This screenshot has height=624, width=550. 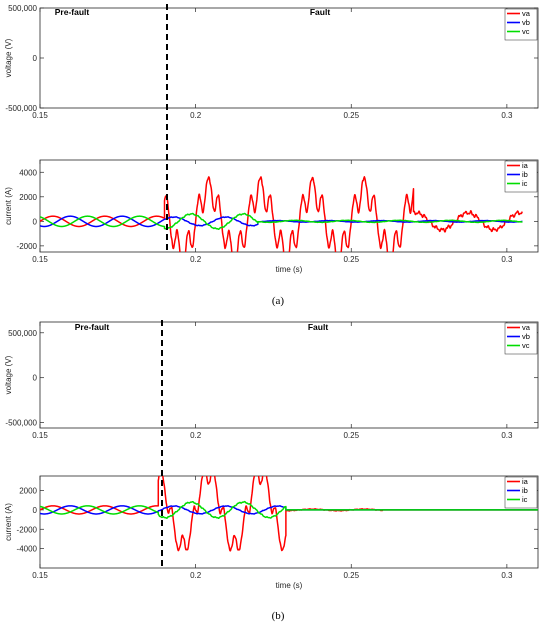 What do you see at coordinates (521, 492) in the screenshot?
I see `legend-box` at bounding box center [521, 492].